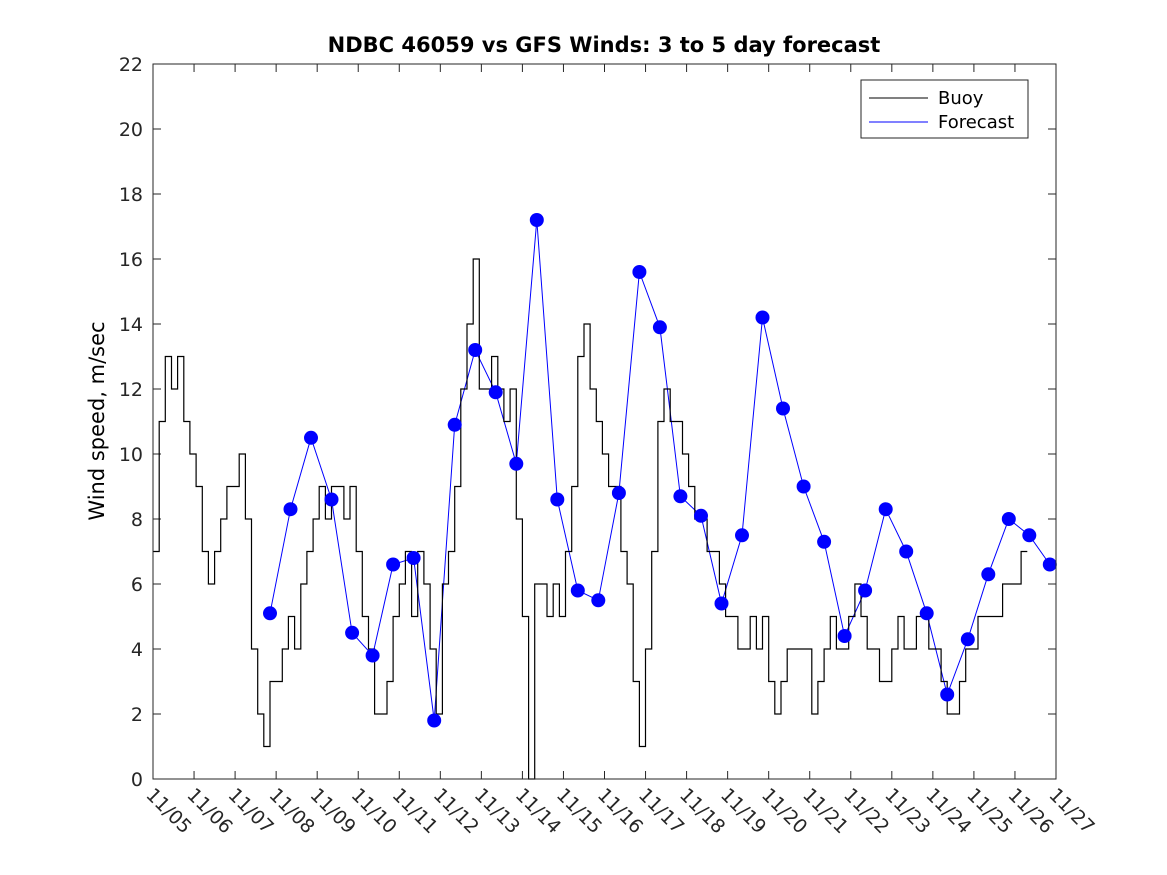  I want to click on y-tick-label: 22, so click(131, 65).